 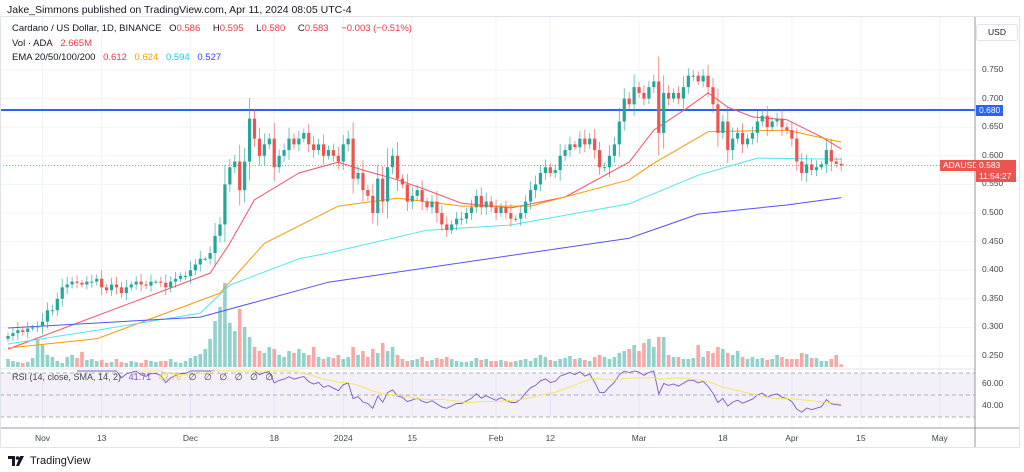 I want to click on volume-value: 2.665M, so click(x=76, y=43).